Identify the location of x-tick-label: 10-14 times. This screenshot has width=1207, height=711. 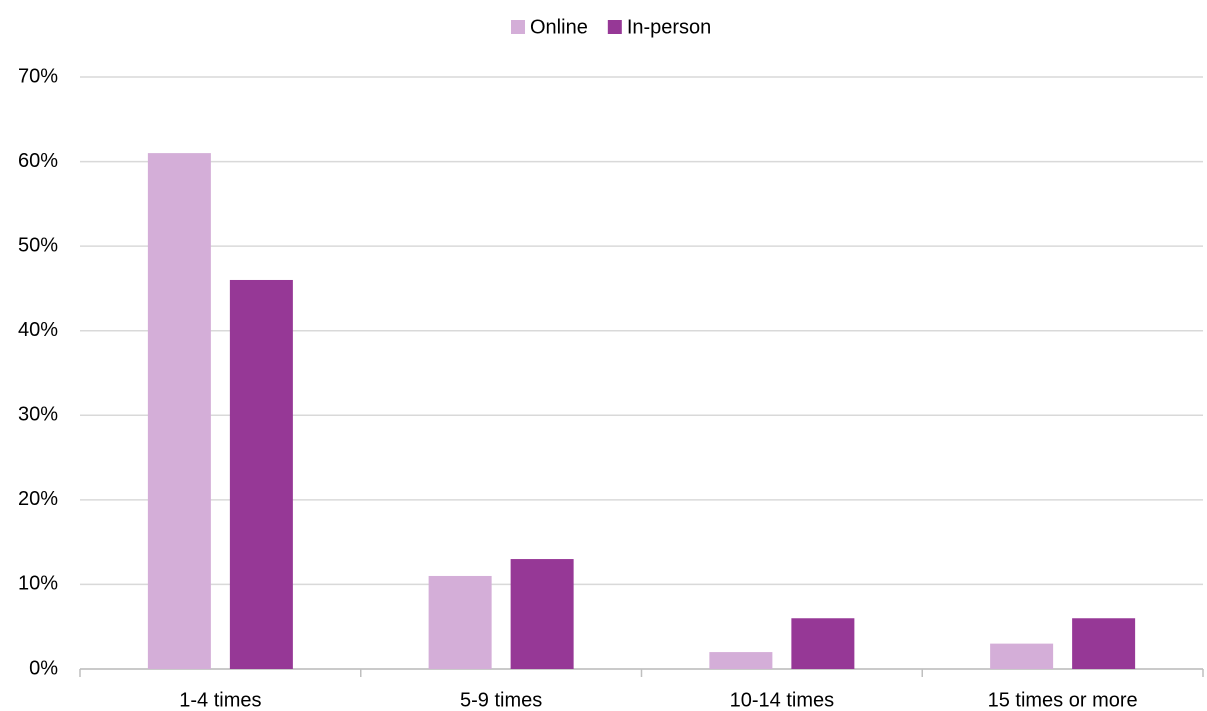
(782, 700).